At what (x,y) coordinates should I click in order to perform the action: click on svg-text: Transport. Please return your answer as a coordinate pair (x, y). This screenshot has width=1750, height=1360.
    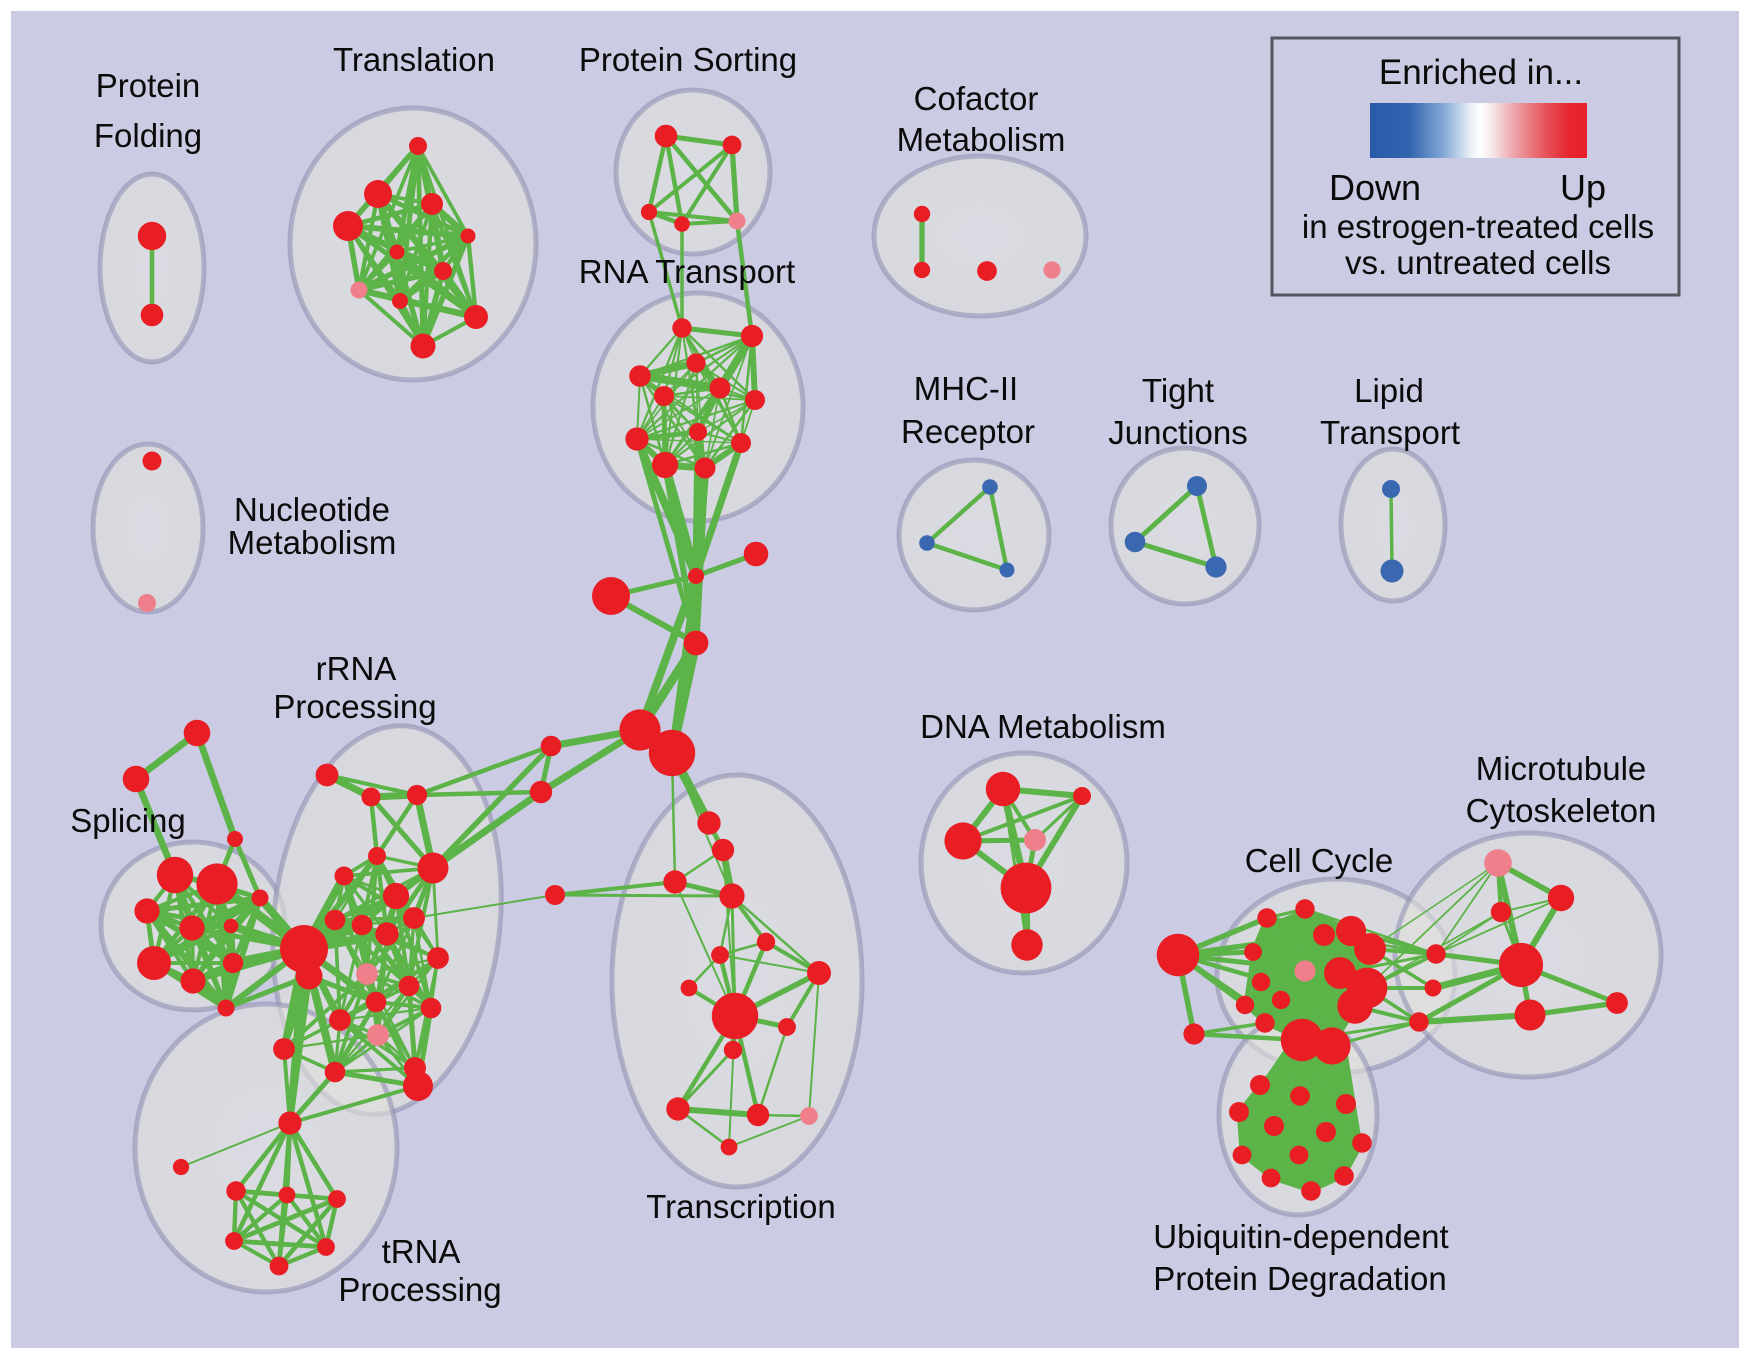
    Looking at the image, I should click on (1390, 432).